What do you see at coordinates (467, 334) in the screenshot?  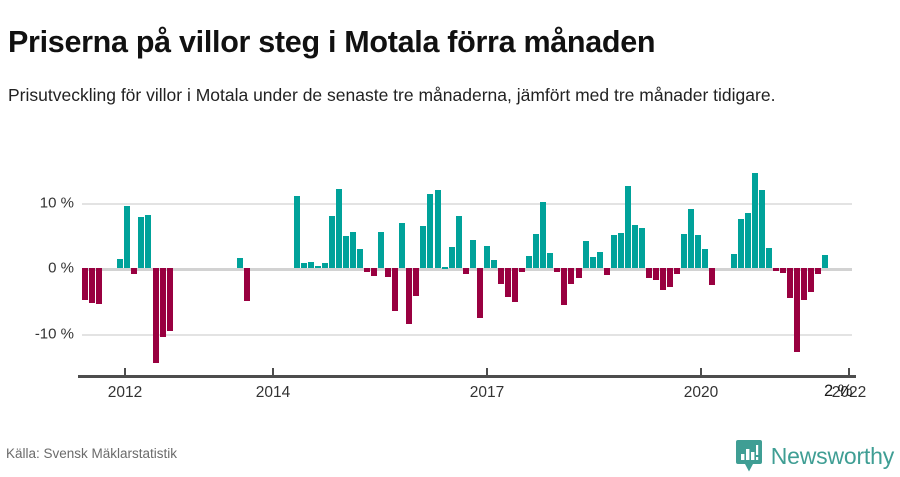 I see `gridline--10` at bounding box center [467, 334].